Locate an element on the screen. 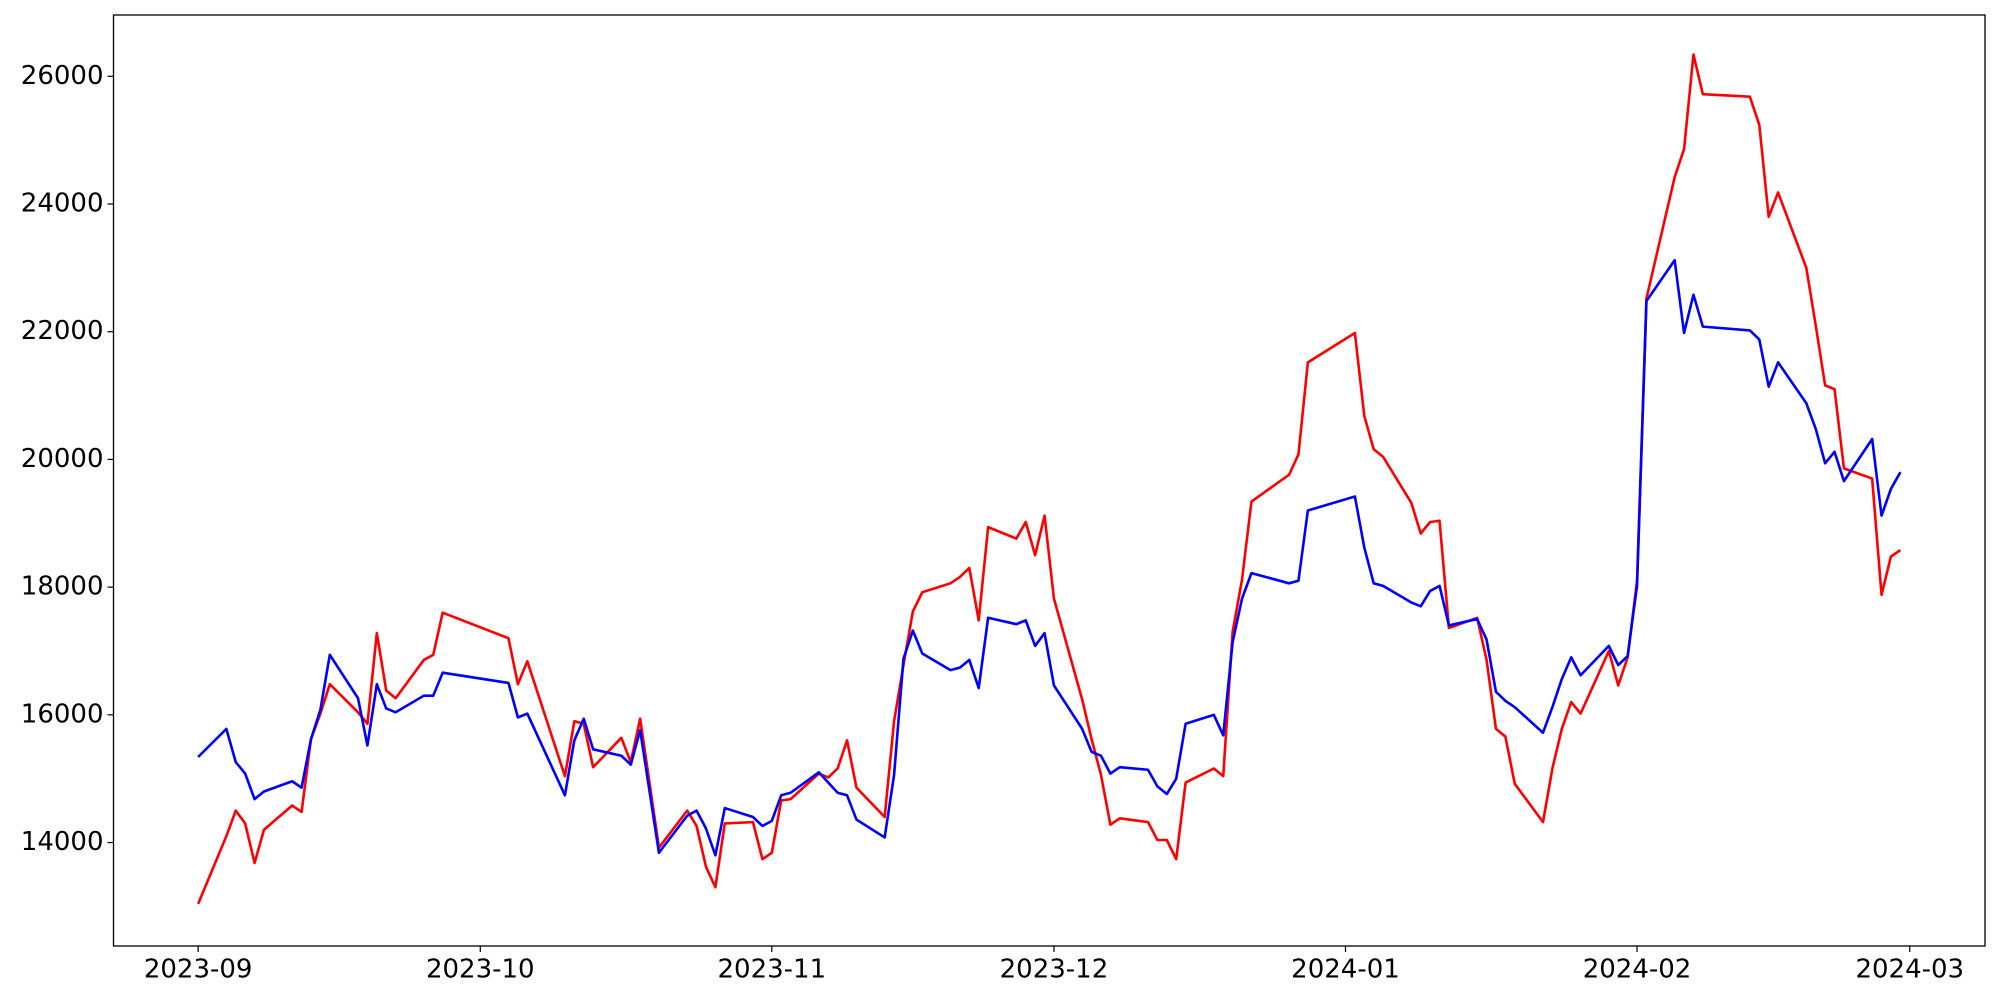 The image size is (2000, 1000). y-tick-label: 22000 is located at coordinates (62, 331).